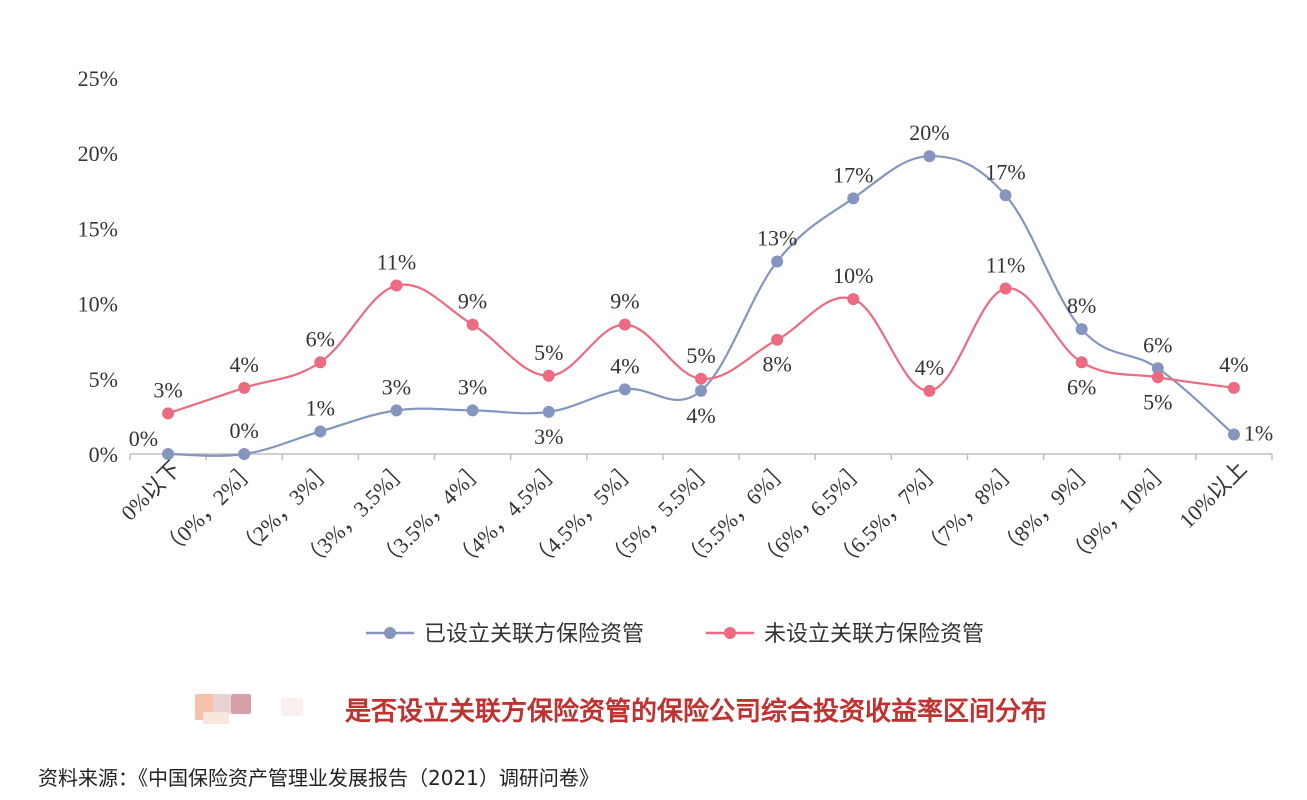 The image size is (1307, 800). What do you see at coordinates (98, 266) in the screenshot?
I see `y-axis-ticks: 0% 5% 10% 15% 20% 25%` at bounding box center [98, 266].